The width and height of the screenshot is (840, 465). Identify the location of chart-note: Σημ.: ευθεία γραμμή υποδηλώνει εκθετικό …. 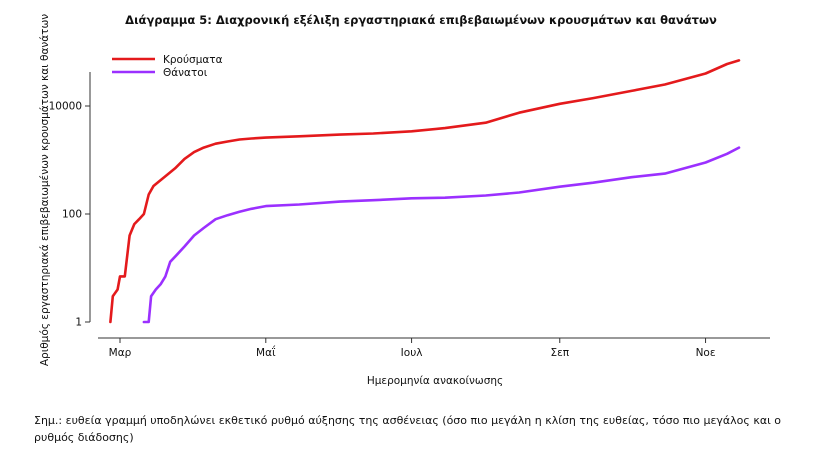
(408, 429).